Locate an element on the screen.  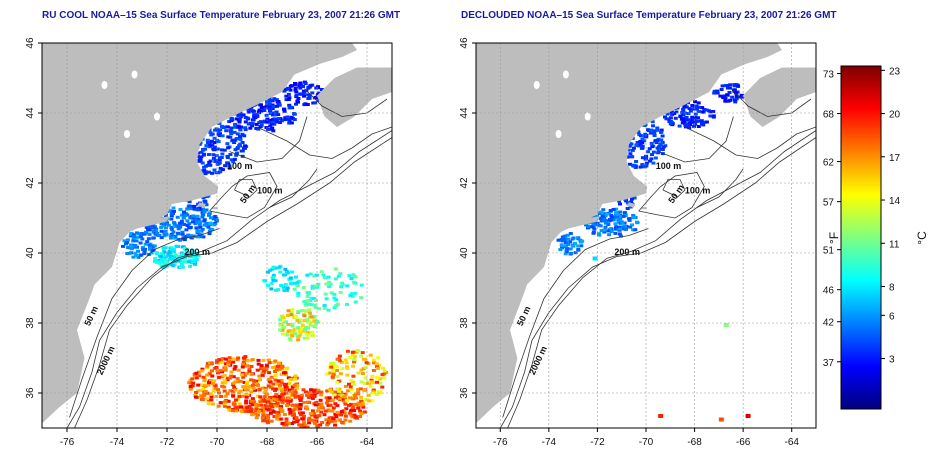
celsius-tick-label: 6 is located at coordinates (892, 316).